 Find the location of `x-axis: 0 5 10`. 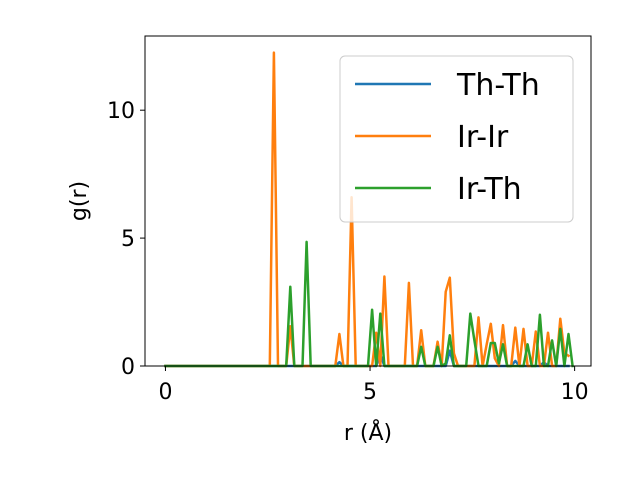

x-axis: 0 5 10 is located at coordinates (373, 385).